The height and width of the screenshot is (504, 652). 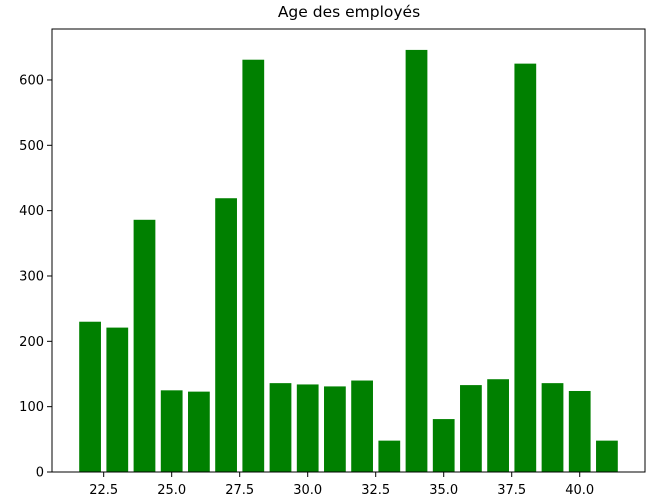 What do you see at coordinates (349, 12) in the screenshot?
I see `chart-title: Age des employés` at bounding box center [349, 12].